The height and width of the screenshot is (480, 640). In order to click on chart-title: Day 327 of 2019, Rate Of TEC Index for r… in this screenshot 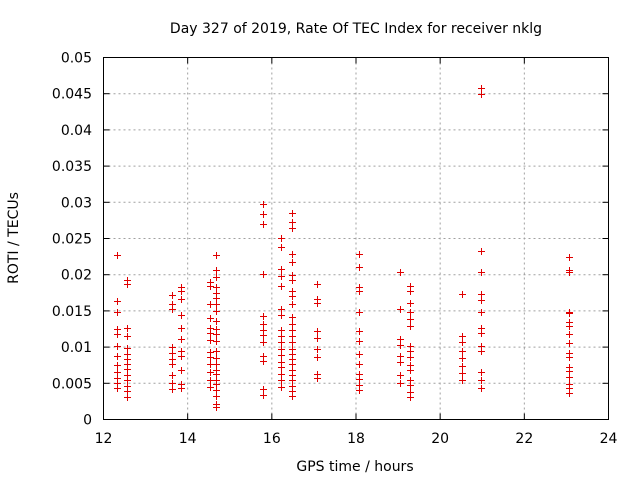, I will do `click(356, 29)`.